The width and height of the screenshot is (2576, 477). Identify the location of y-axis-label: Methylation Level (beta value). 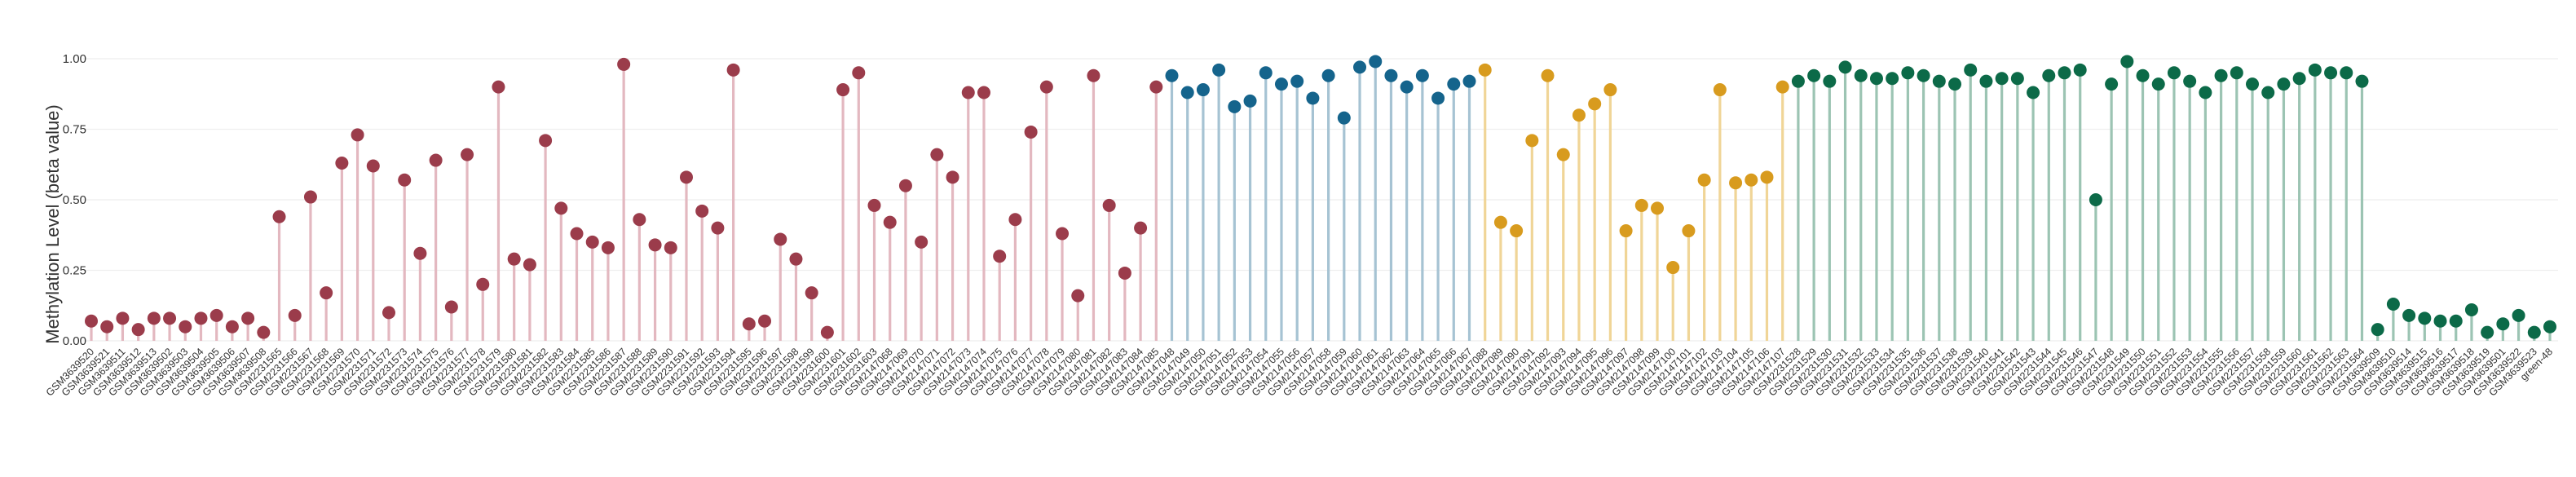
(52, 224).